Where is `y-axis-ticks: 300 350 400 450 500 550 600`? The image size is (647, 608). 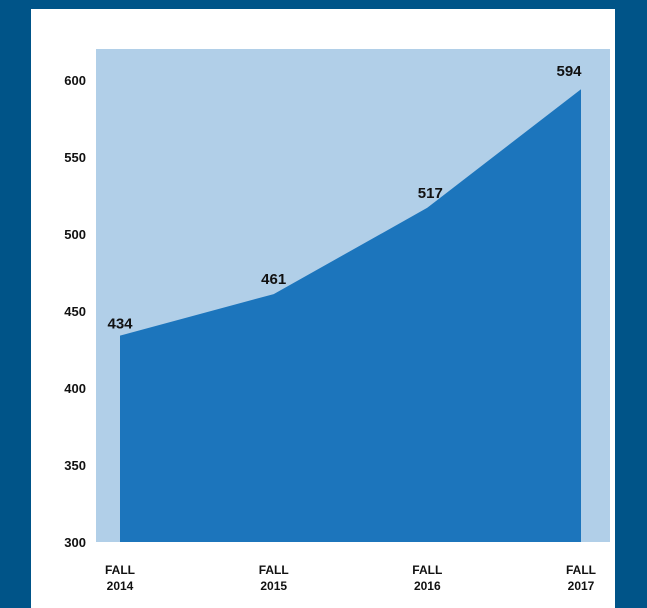
y-axis-ticks: 300 350 400 450 500 550 600 is located at coordinates (75, 311).